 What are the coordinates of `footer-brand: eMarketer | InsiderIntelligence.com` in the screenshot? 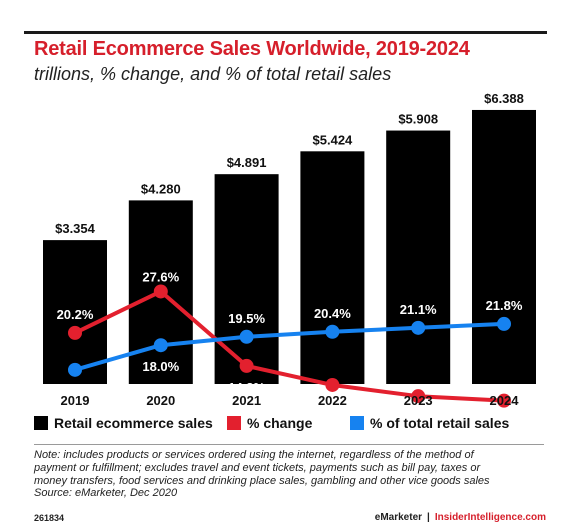 It's located at (460, 517).